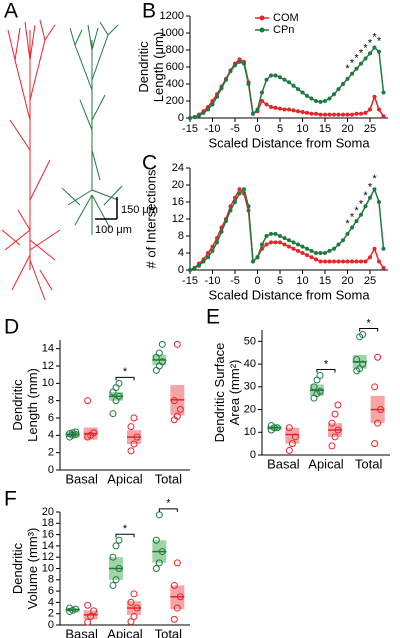 The image size is (400, 638). Describe the element at coordinates (48, 512) in the screenshot. I see `y-tick-label: 20` at that location.